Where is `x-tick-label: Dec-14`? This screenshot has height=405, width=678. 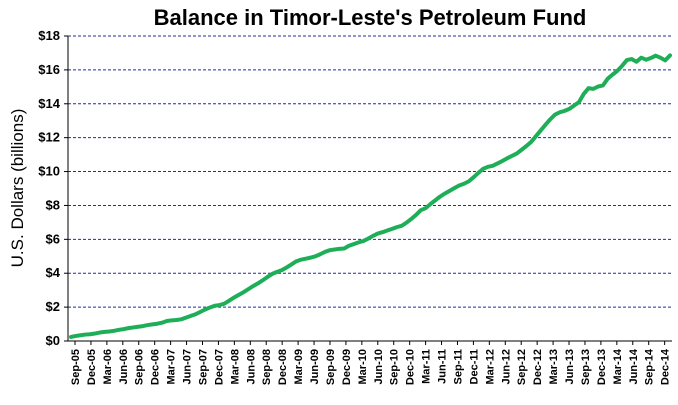
x-tick-label: Dec-14 is located at coordinates (666, 366).